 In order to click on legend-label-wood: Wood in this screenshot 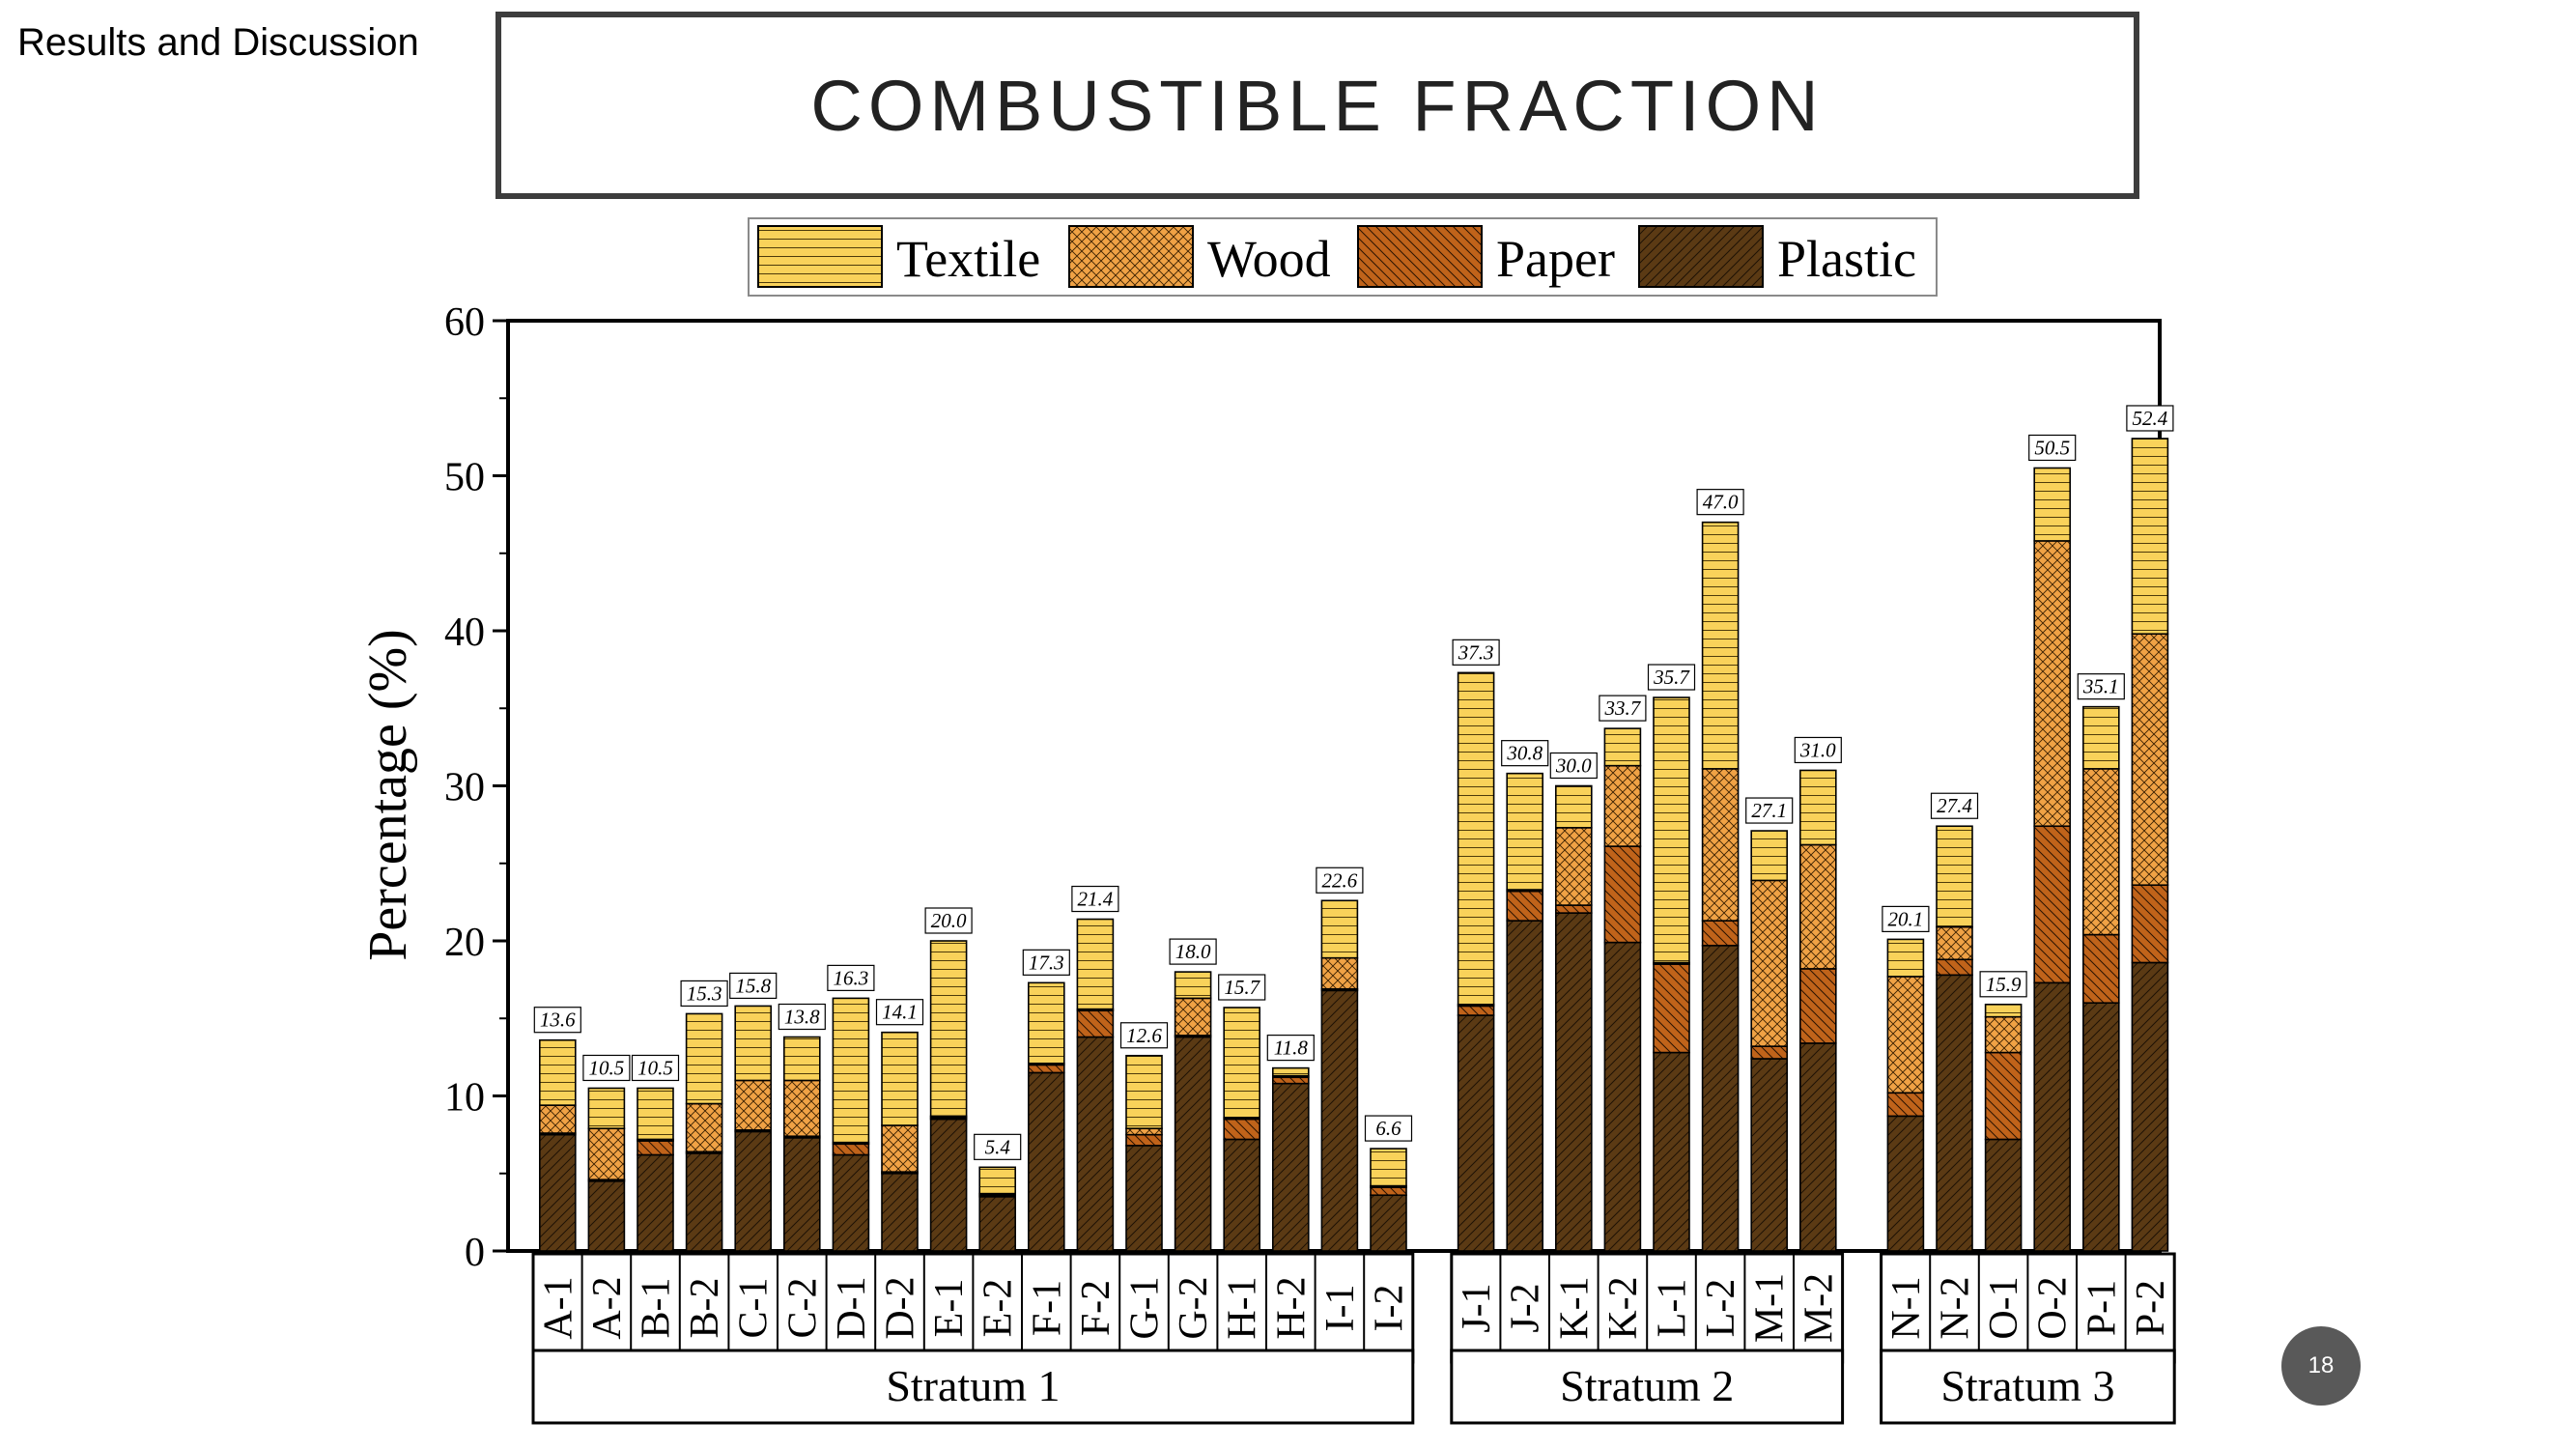, I will do `click(1269, 259)`.